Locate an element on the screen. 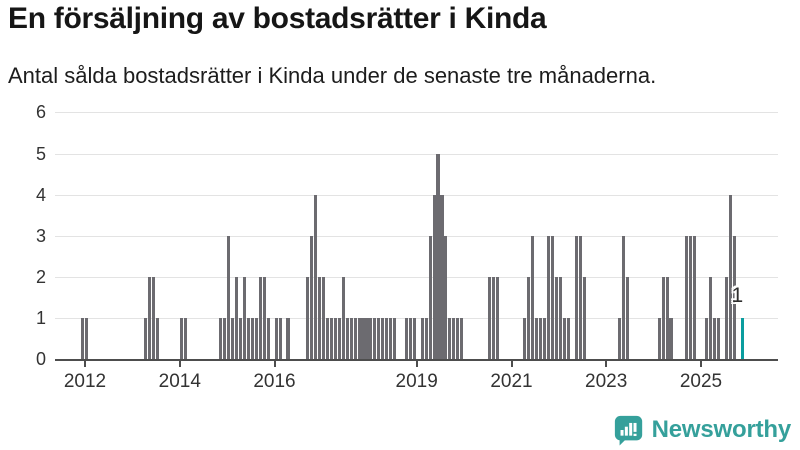  x-tick-2021 is located at coordinates (511, 364).